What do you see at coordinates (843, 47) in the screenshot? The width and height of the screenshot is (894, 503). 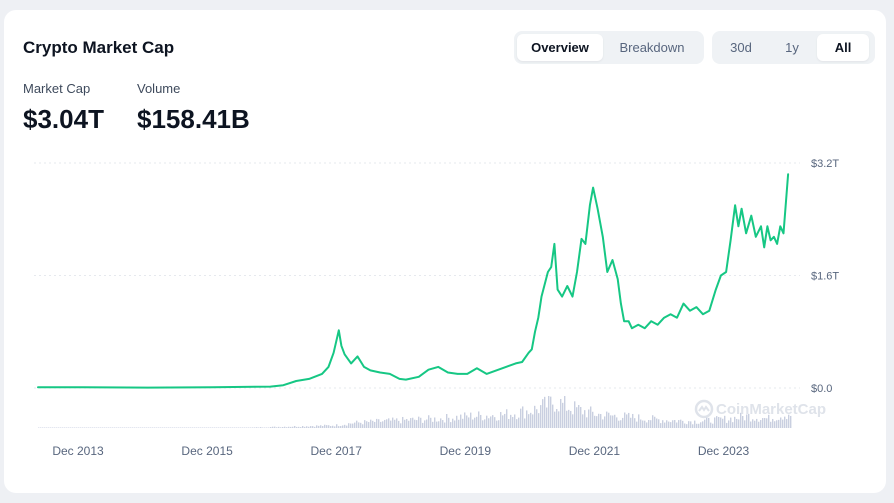 I see `range-all-button: All` at bounding box center [843, 47].